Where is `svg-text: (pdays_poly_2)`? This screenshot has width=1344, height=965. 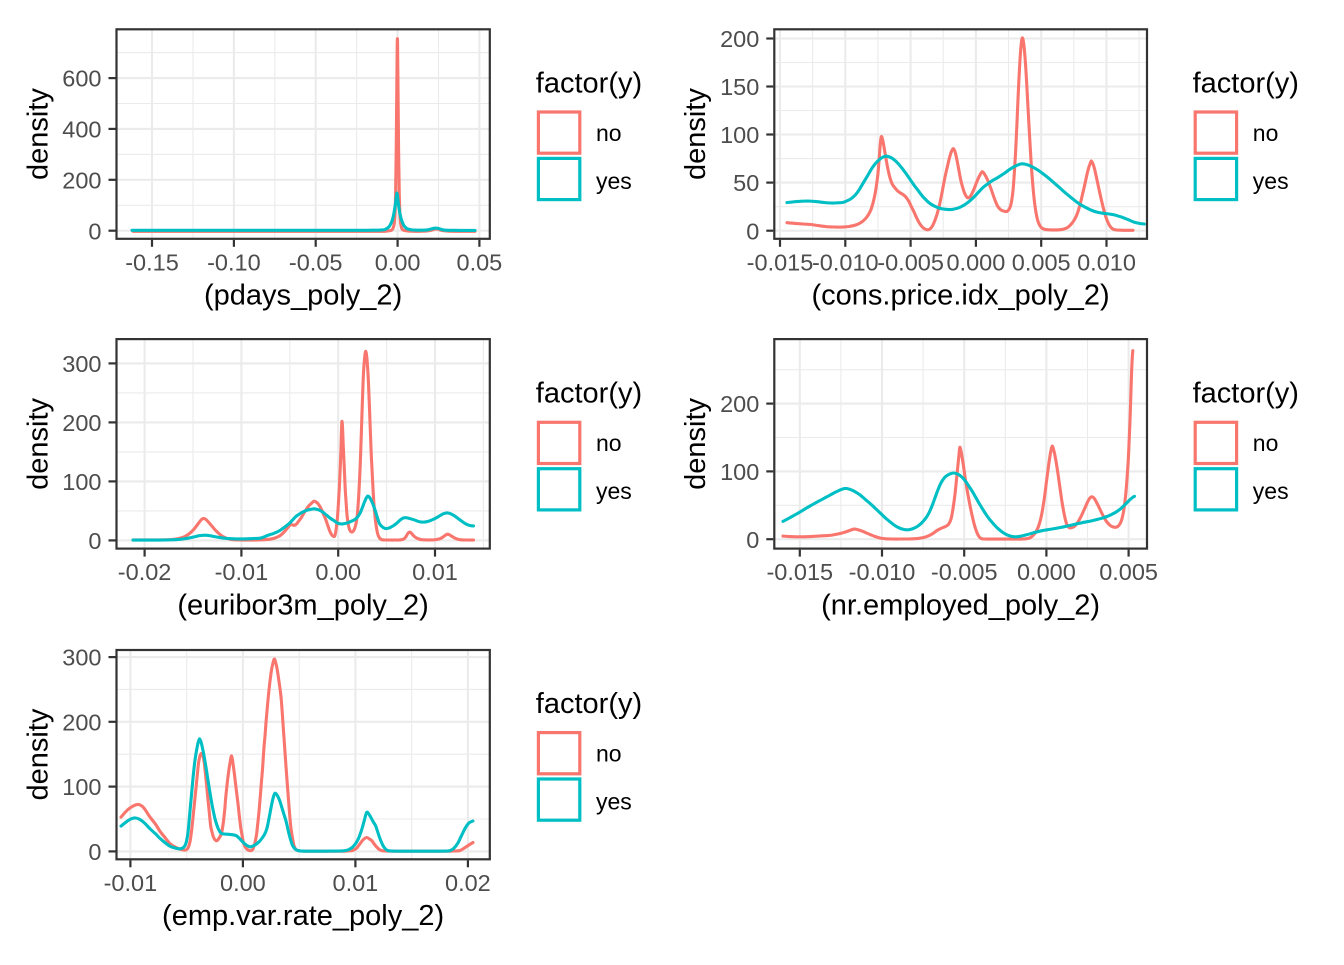 svg-text: (pdays_poly_2) is located at coordinates (303, 296).